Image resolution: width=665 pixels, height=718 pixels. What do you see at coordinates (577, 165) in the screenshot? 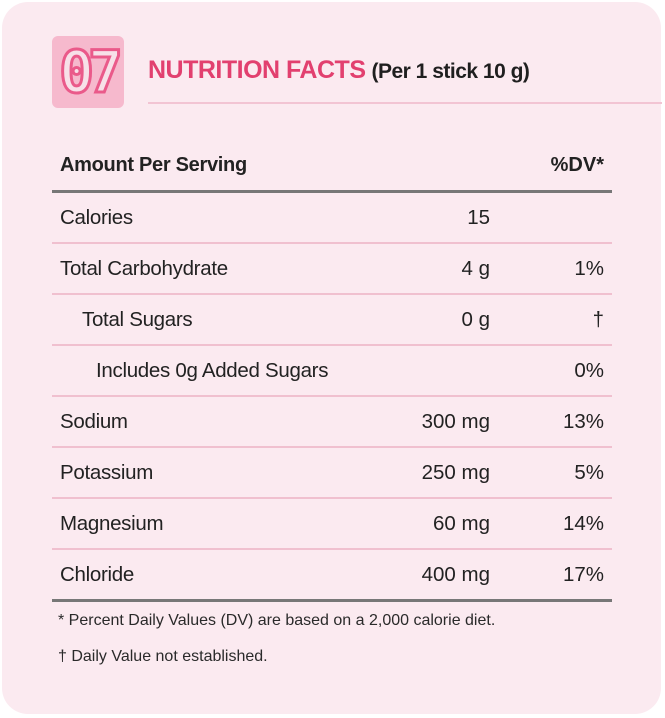
I see `header-daily-value: %DV*` at bounding box center [577, 165].